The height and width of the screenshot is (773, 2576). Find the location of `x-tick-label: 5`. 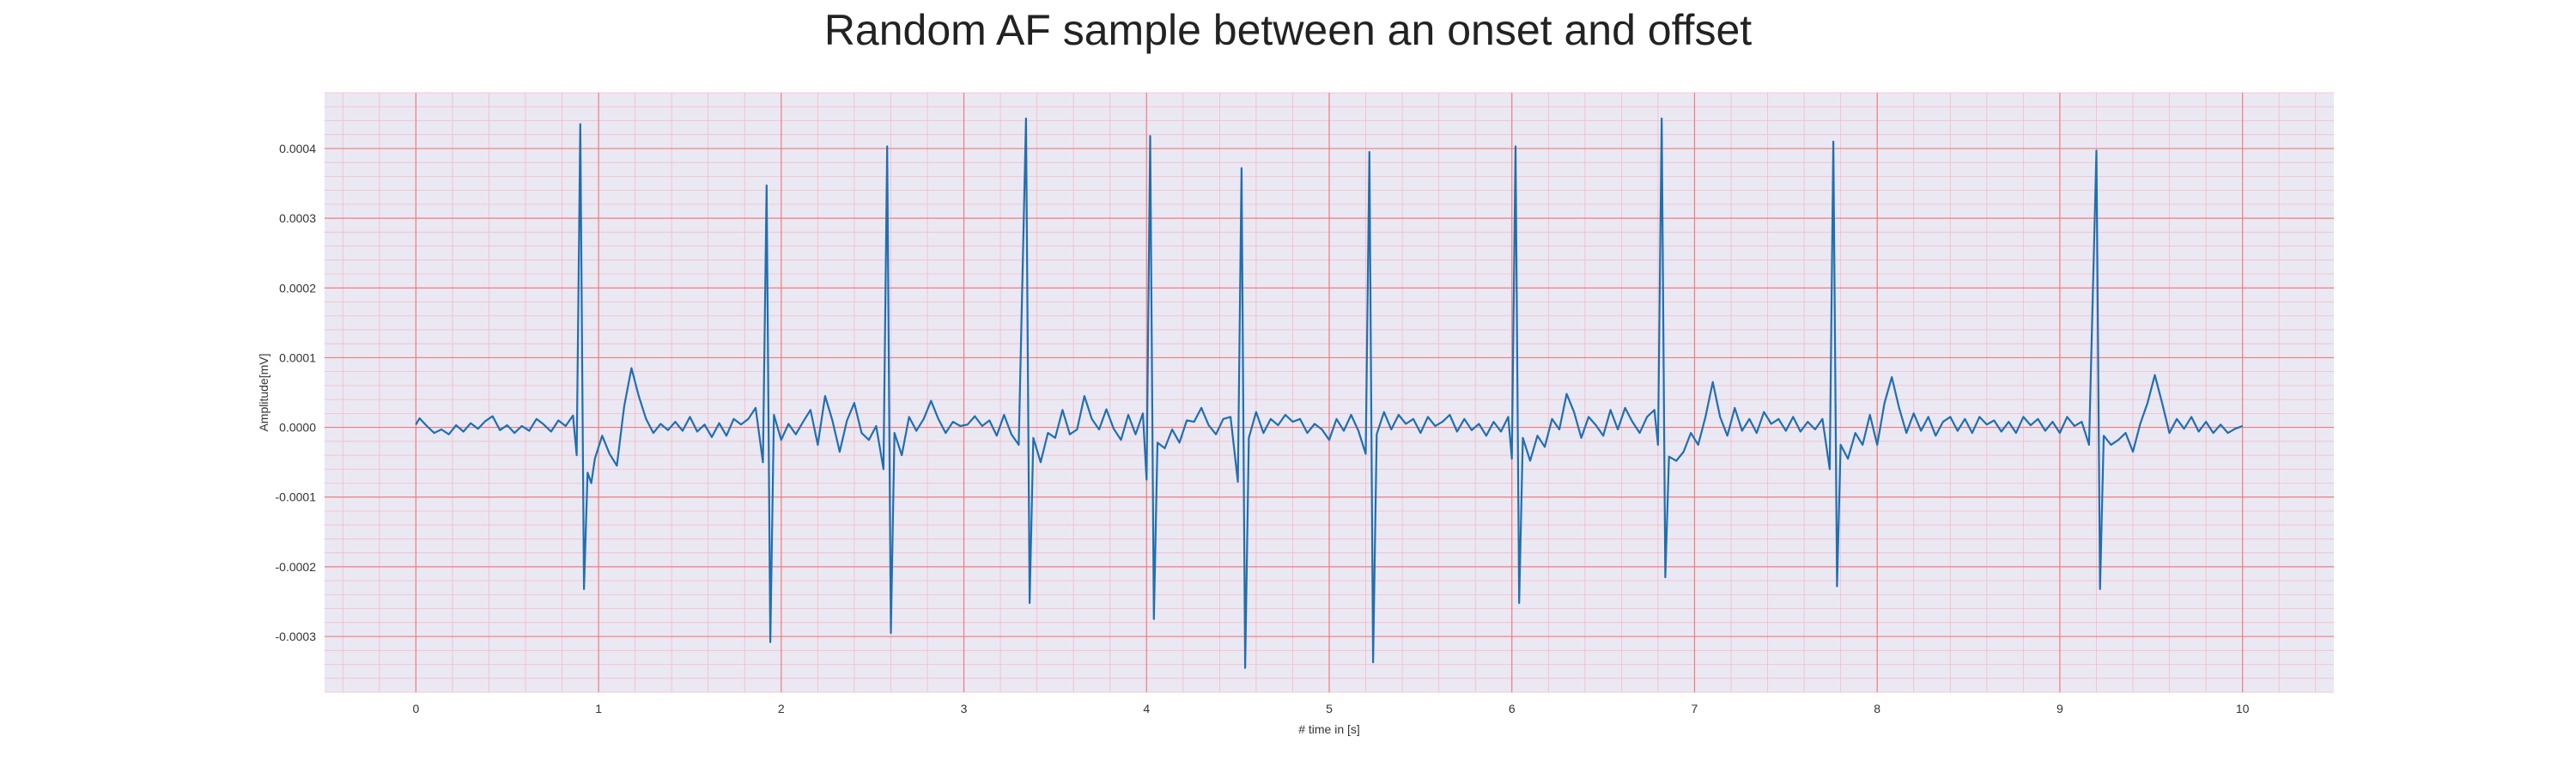

x-tick-label: 5 is located at coordinates (1330, 708).